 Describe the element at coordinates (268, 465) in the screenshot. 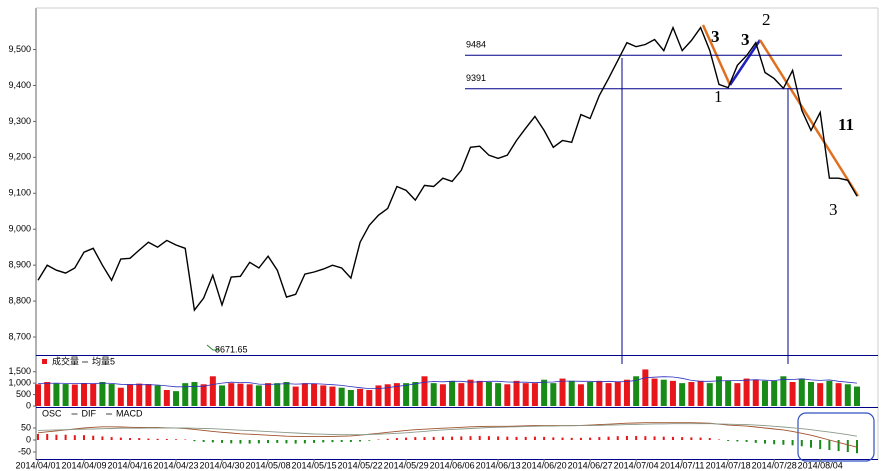

I see `x-tick-label: 2014/05/08` at that location.